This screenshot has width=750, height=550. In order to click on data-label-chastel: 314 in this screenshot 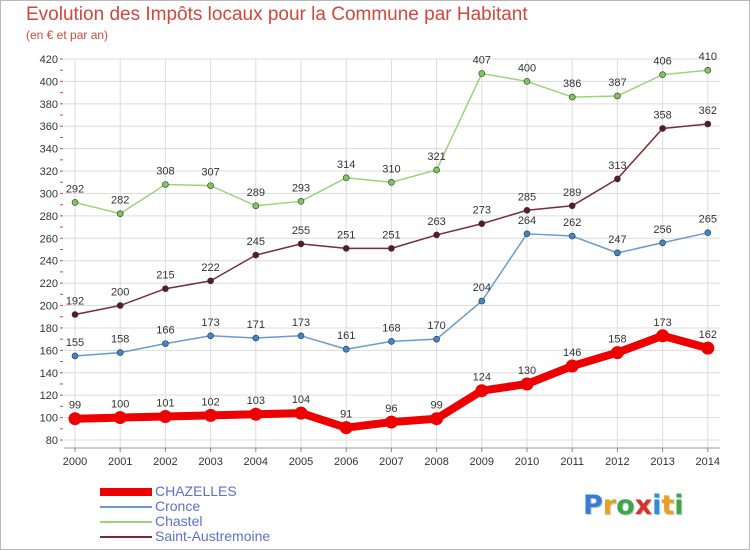, I will do `click(346, 165)`.